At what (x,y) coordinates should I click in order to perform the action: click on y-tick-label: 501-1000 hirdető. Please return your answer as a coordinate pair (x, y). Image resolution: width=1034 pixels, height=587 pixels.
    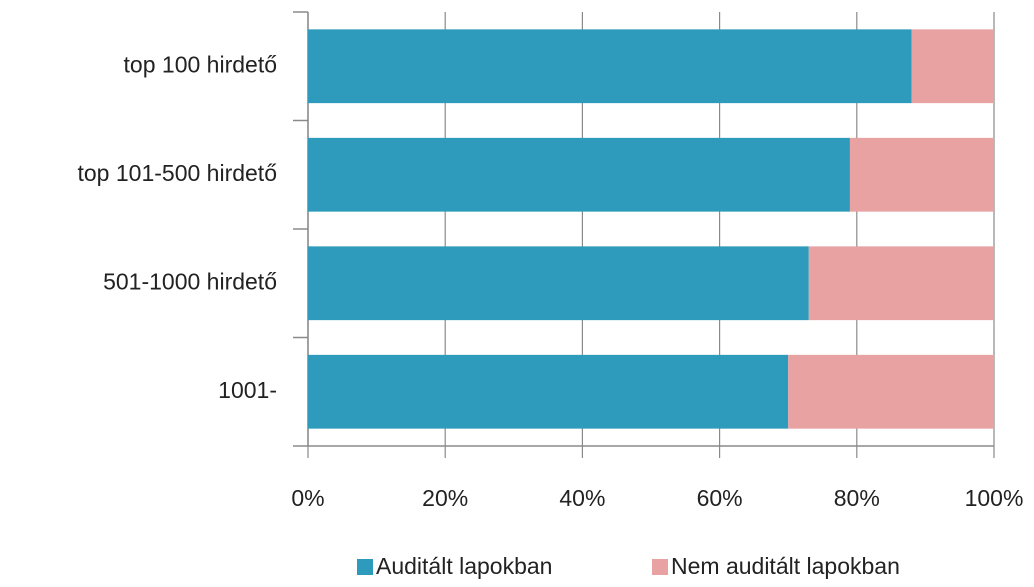
    Looking at the image, I should click on (190, 281).